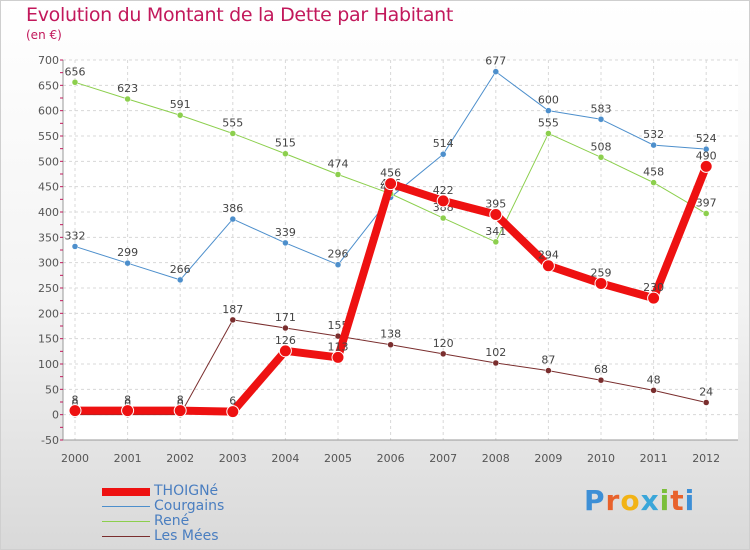 The height and width of the screenshot is (550, 750). What do you see at coordinates (601, 272) in the screenshot?
I see `data-label-thoign-: 259` at bounding box center [601, 272].